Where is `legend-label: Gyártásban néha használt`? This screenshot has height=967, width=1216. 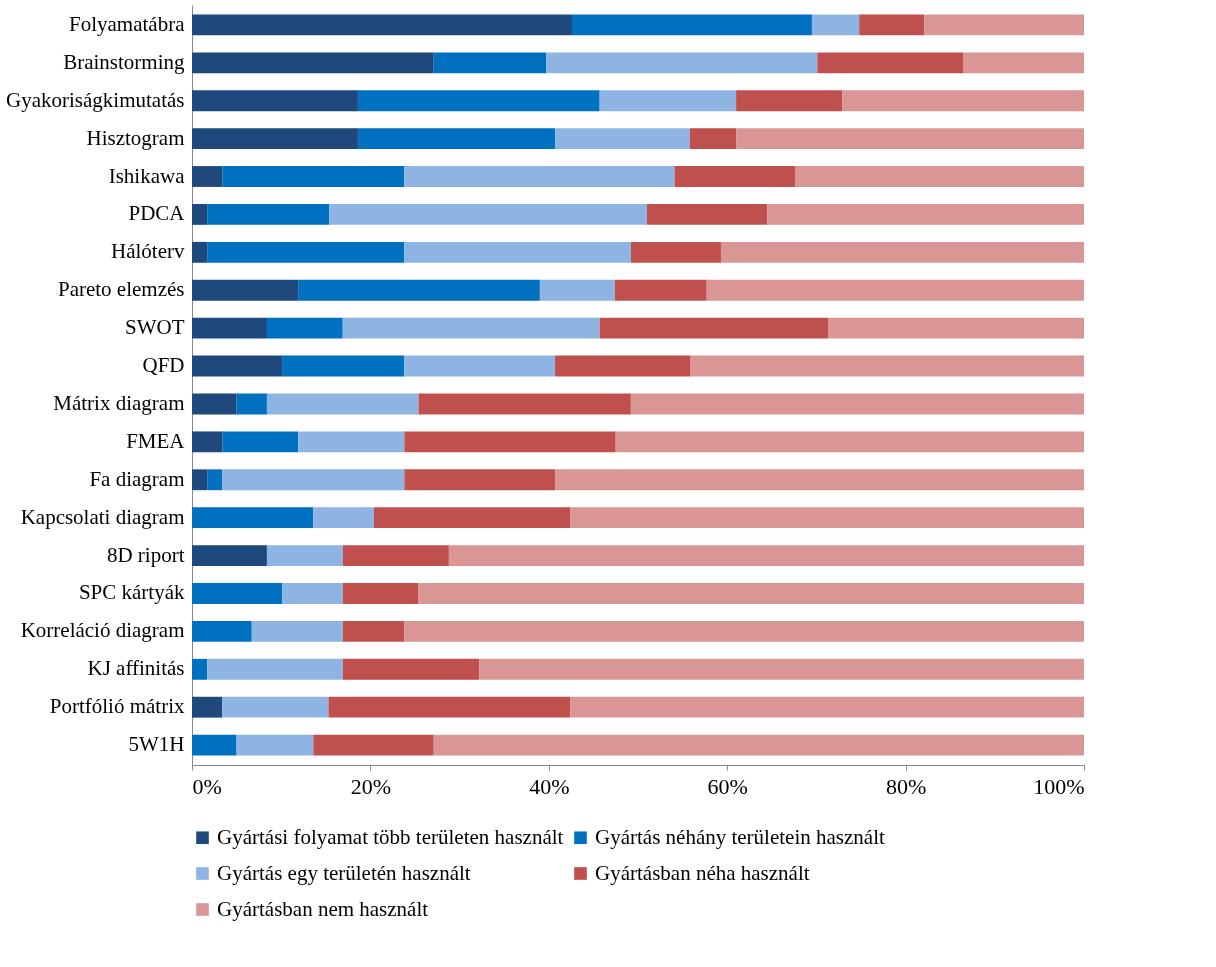 legend-label: Gyártásban néha használt is located at coordinates (702, 872).